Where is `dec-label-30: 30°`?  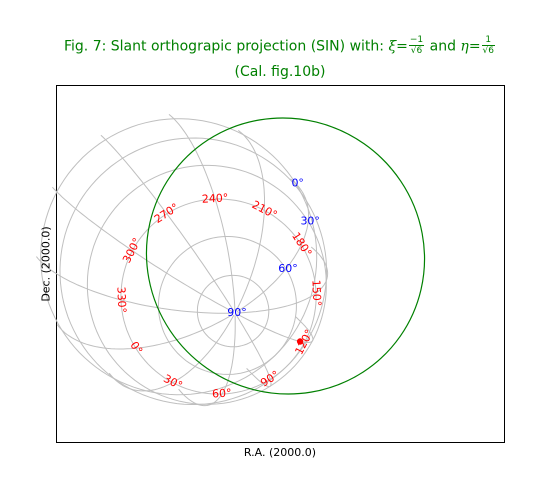
dec-label-30: 30° is located at coordinates (310, 221).